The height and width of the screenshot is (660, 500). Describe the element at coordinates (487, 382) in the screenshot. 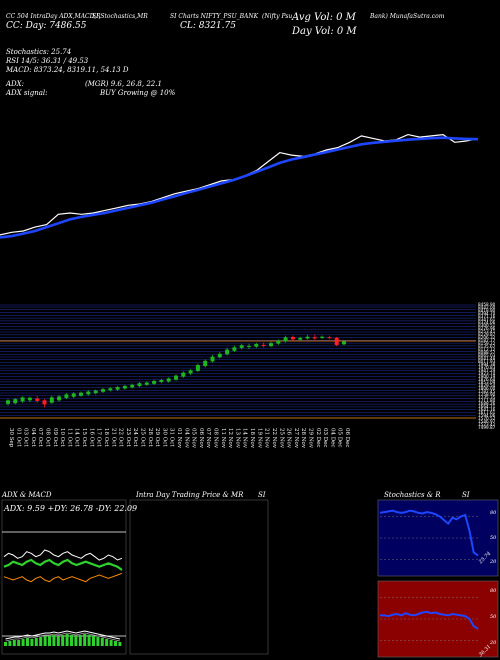

I see `price-label: 7853.09` at that location.